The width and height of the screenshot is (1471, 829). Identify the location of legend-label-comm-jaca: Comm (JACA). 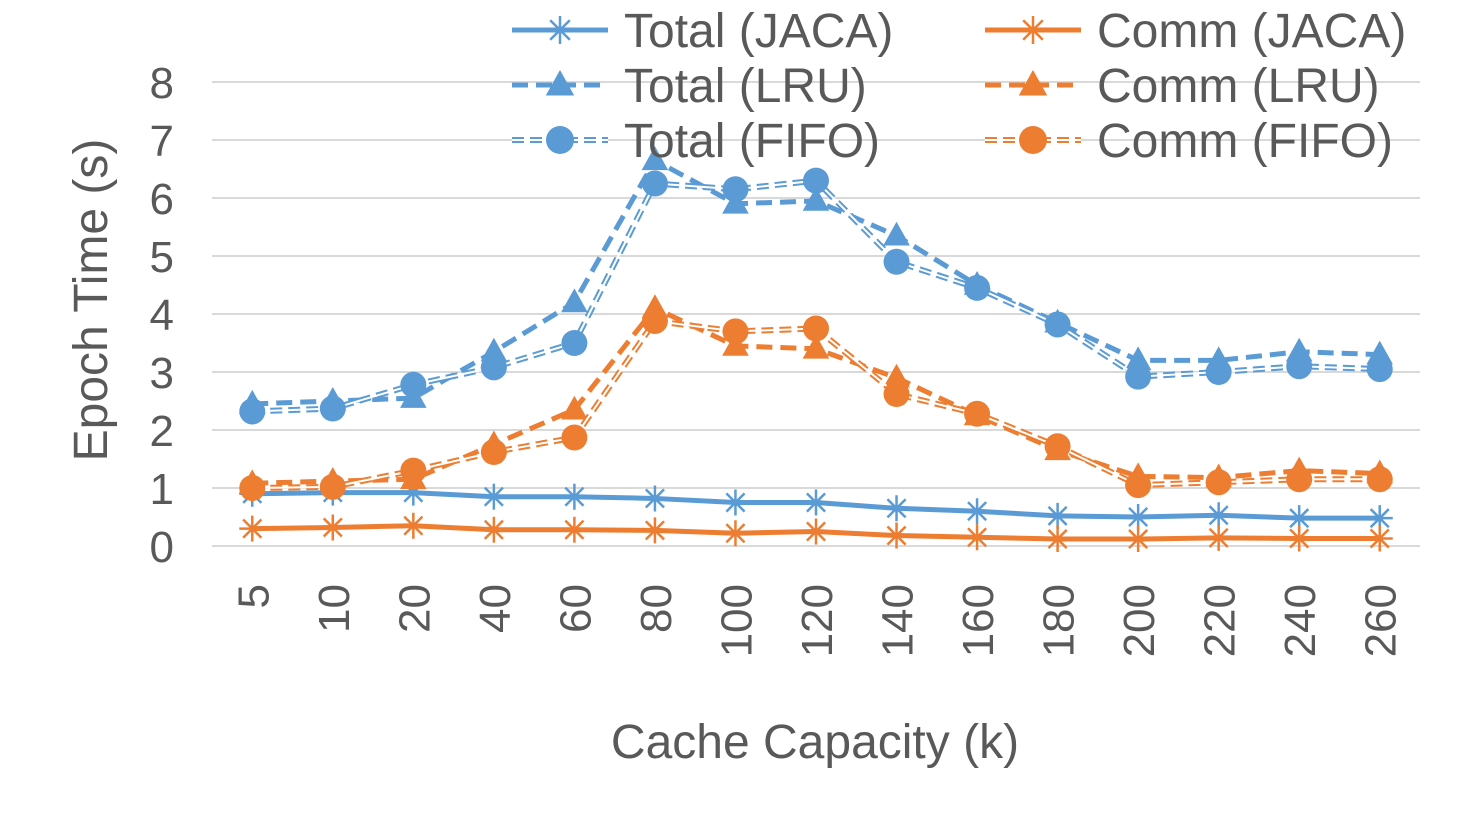
(1251, 31).